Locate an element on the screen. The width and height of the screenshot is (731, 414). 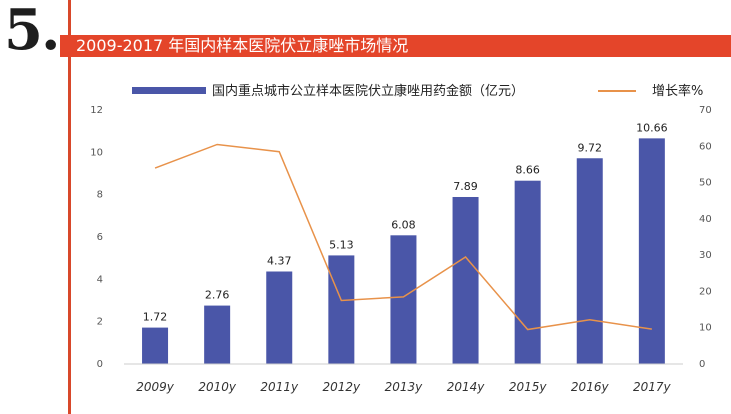
left-accent-rule is located at coordinates (69, 207).